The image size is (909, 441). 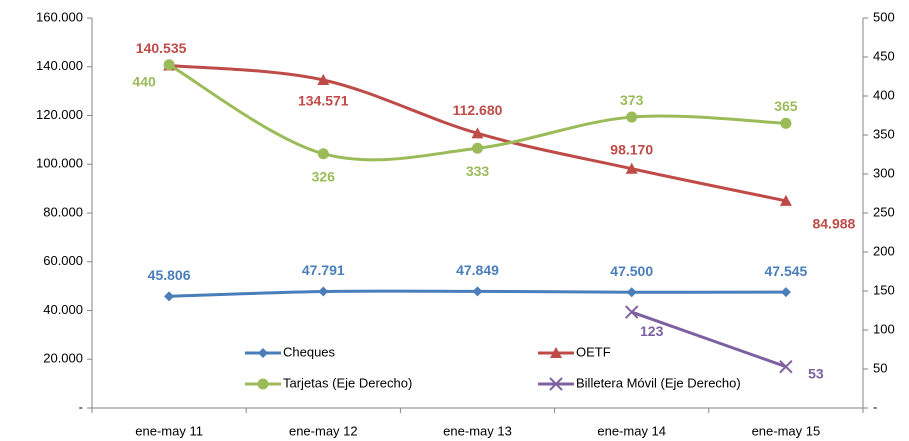 What do you see at coordinates (309, 351) in the screenshot?
I see `legend-label: Cheques` at bounding box center [309, 351].